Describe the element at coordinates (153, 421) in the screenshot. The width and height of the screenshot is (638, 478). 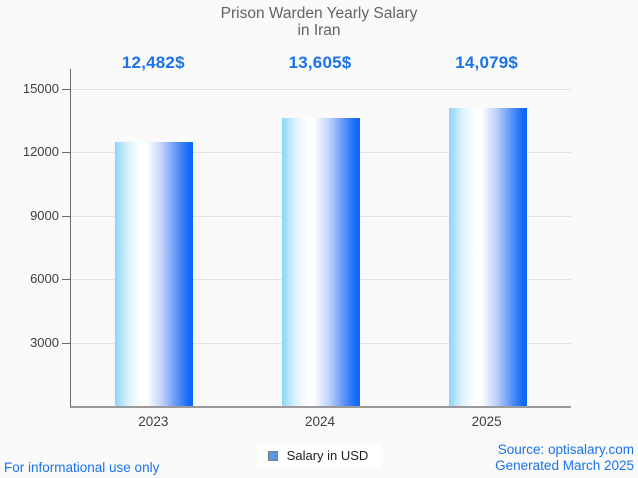
I see `x-axis-label: 2023` at that location.